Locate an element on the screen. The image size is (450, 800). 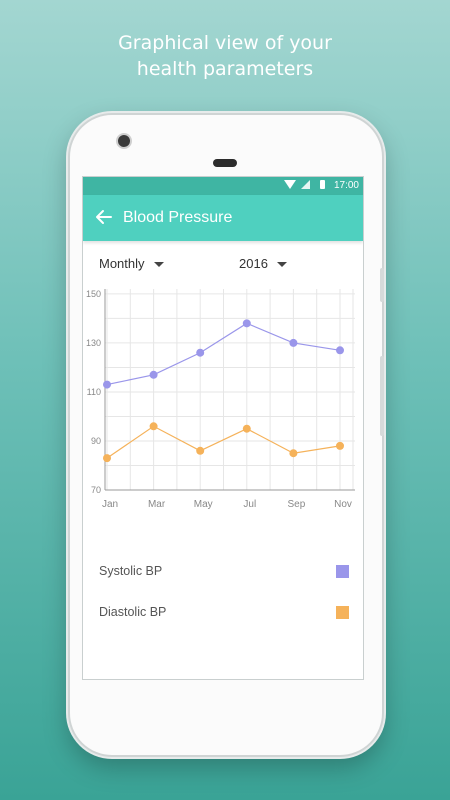
headline-line-1: Graphical view of your is located at coordinates (225, 43).